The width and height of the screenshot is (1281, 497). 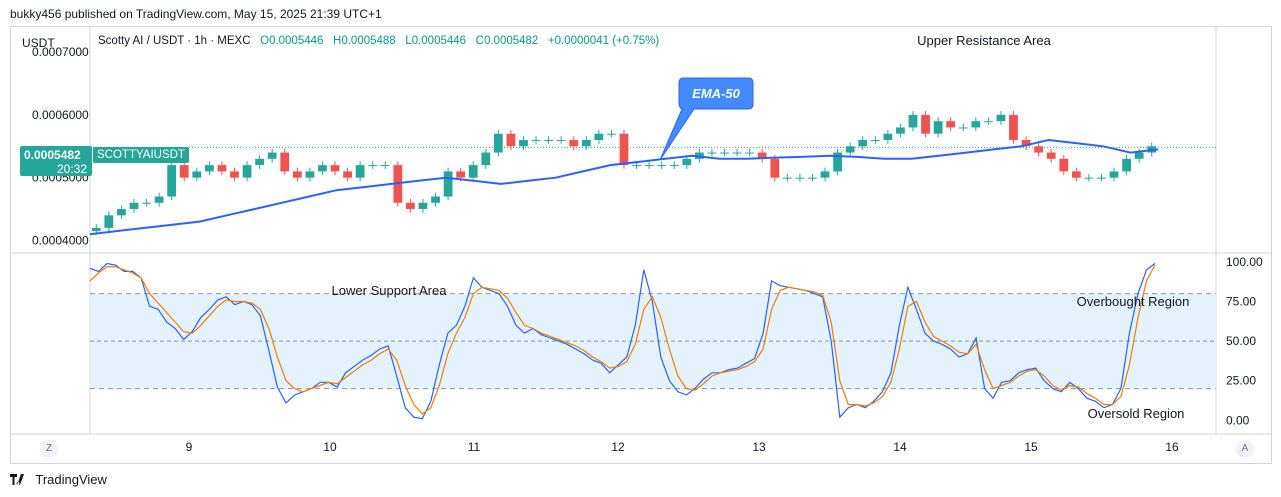 What do you see at coordinates (141, 155) in the screenshot?
I see `symbol-tag: SCOTTYAIUSDT` at bounding box center [141, 155].